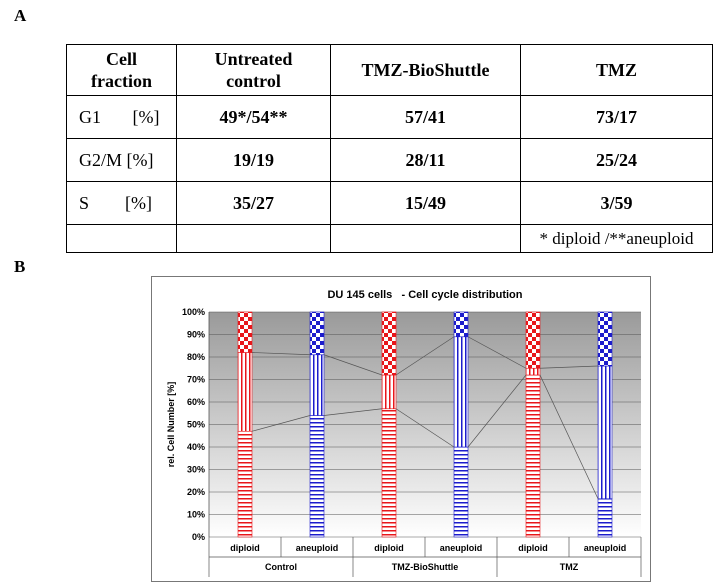 The image size is (724, 587). I want to click on y-tick-label: 10%, so click(196, 515).